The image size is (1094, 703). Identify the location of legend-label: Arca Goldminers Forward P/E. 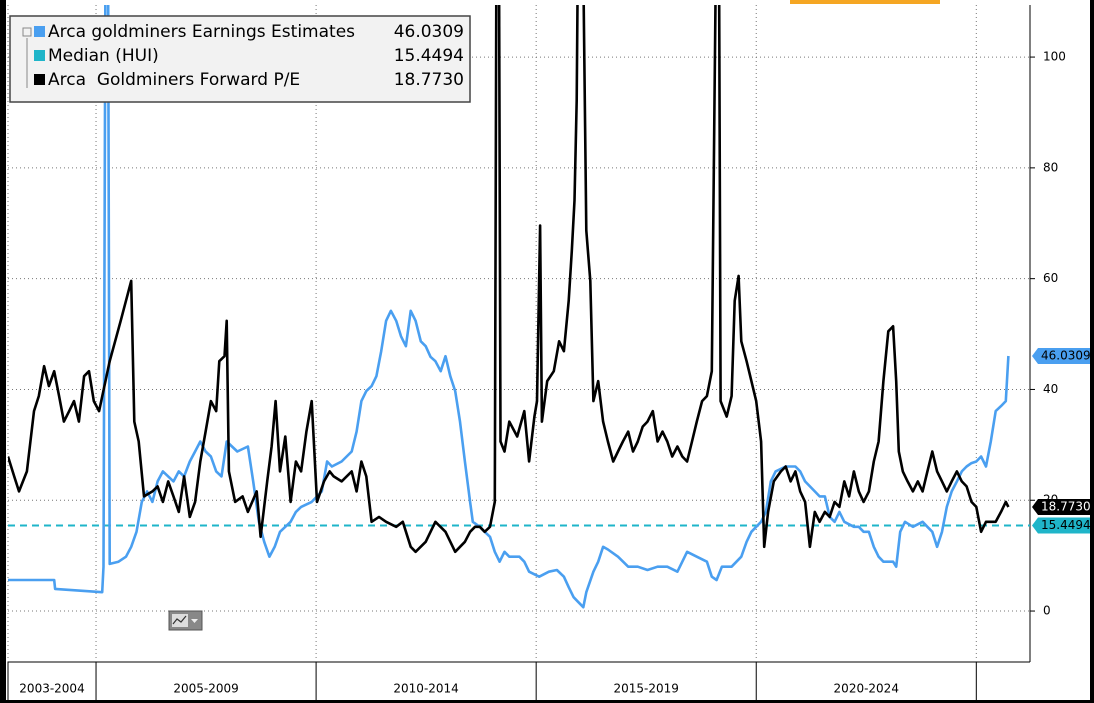
(174, 80).